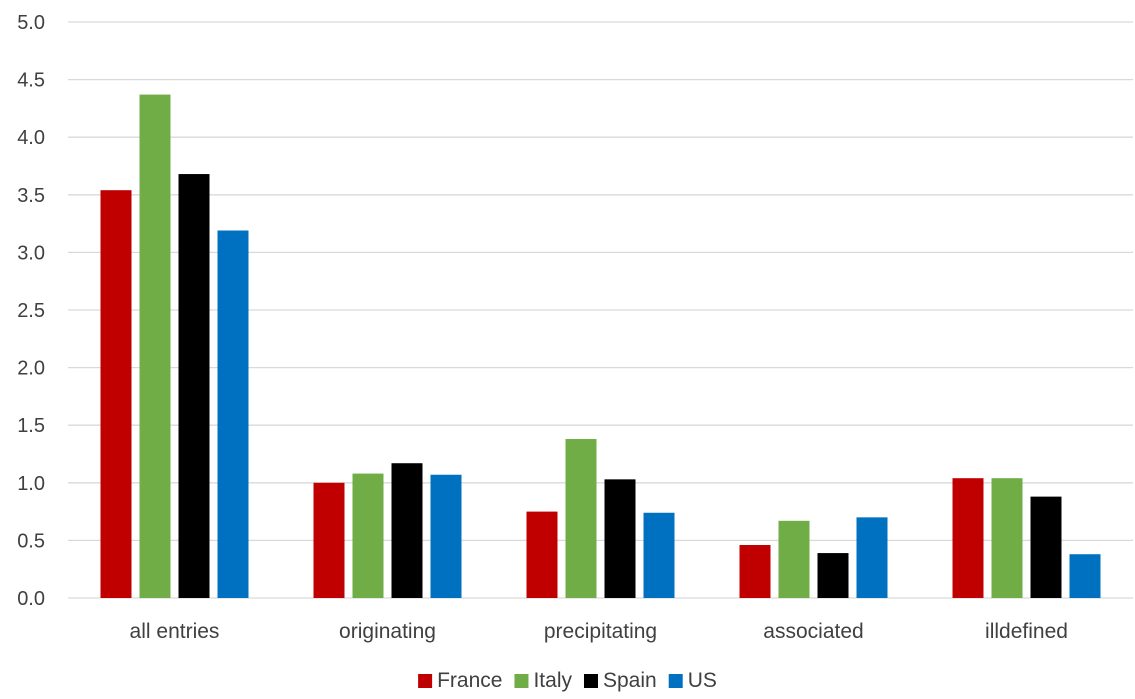 The height and width of the screenshot is (699, 1135). I want to click on bar-france-illdefined, so click(968, 538).